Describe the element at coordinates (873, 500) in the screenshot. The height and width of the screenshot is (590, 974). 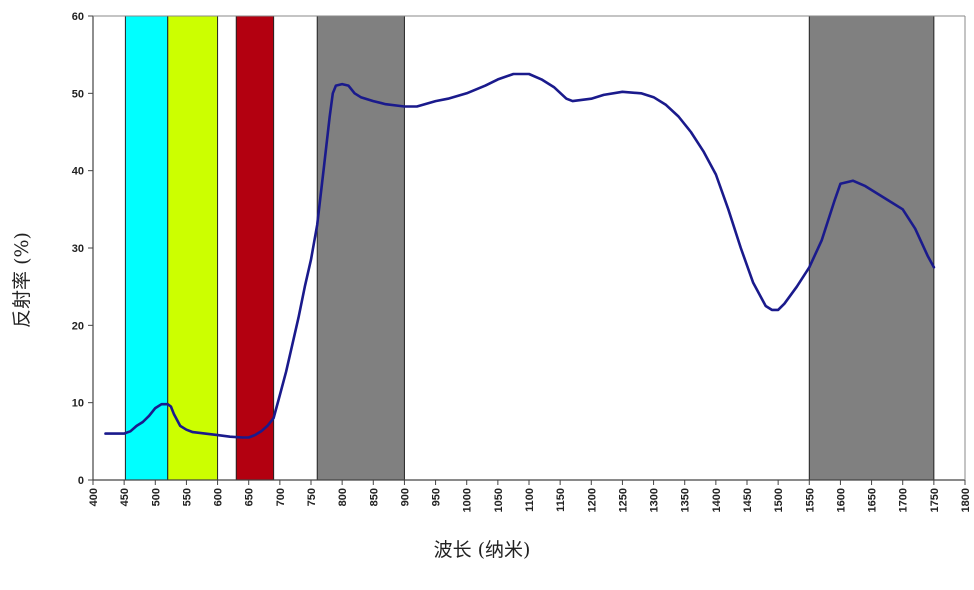
I see `x-tick-label: 1650` at that location.